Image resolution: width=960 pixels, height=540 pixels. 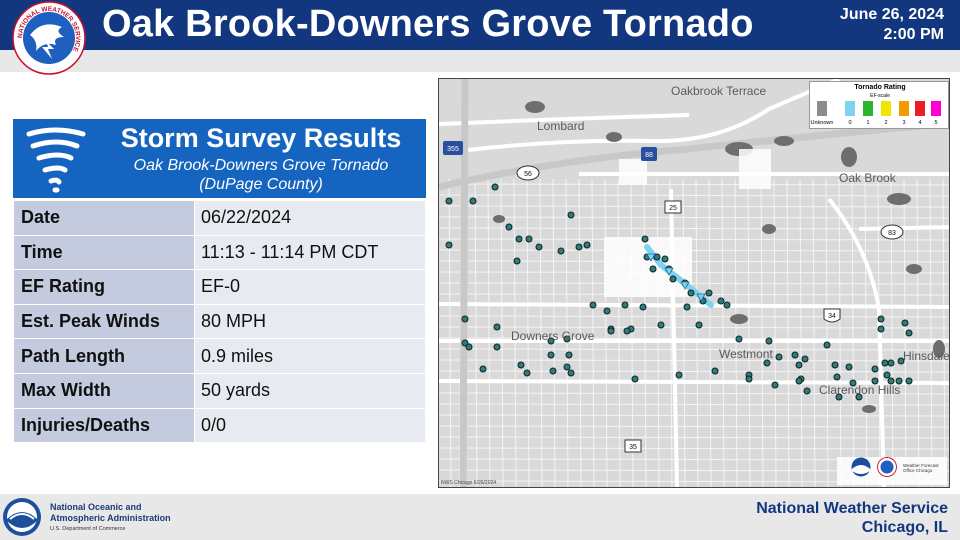 What do you see at coordinates (261, 184) in the screenshot?
I see `survey-subtitle-line2: (DuPage County)` at bounding box center [261, 184].